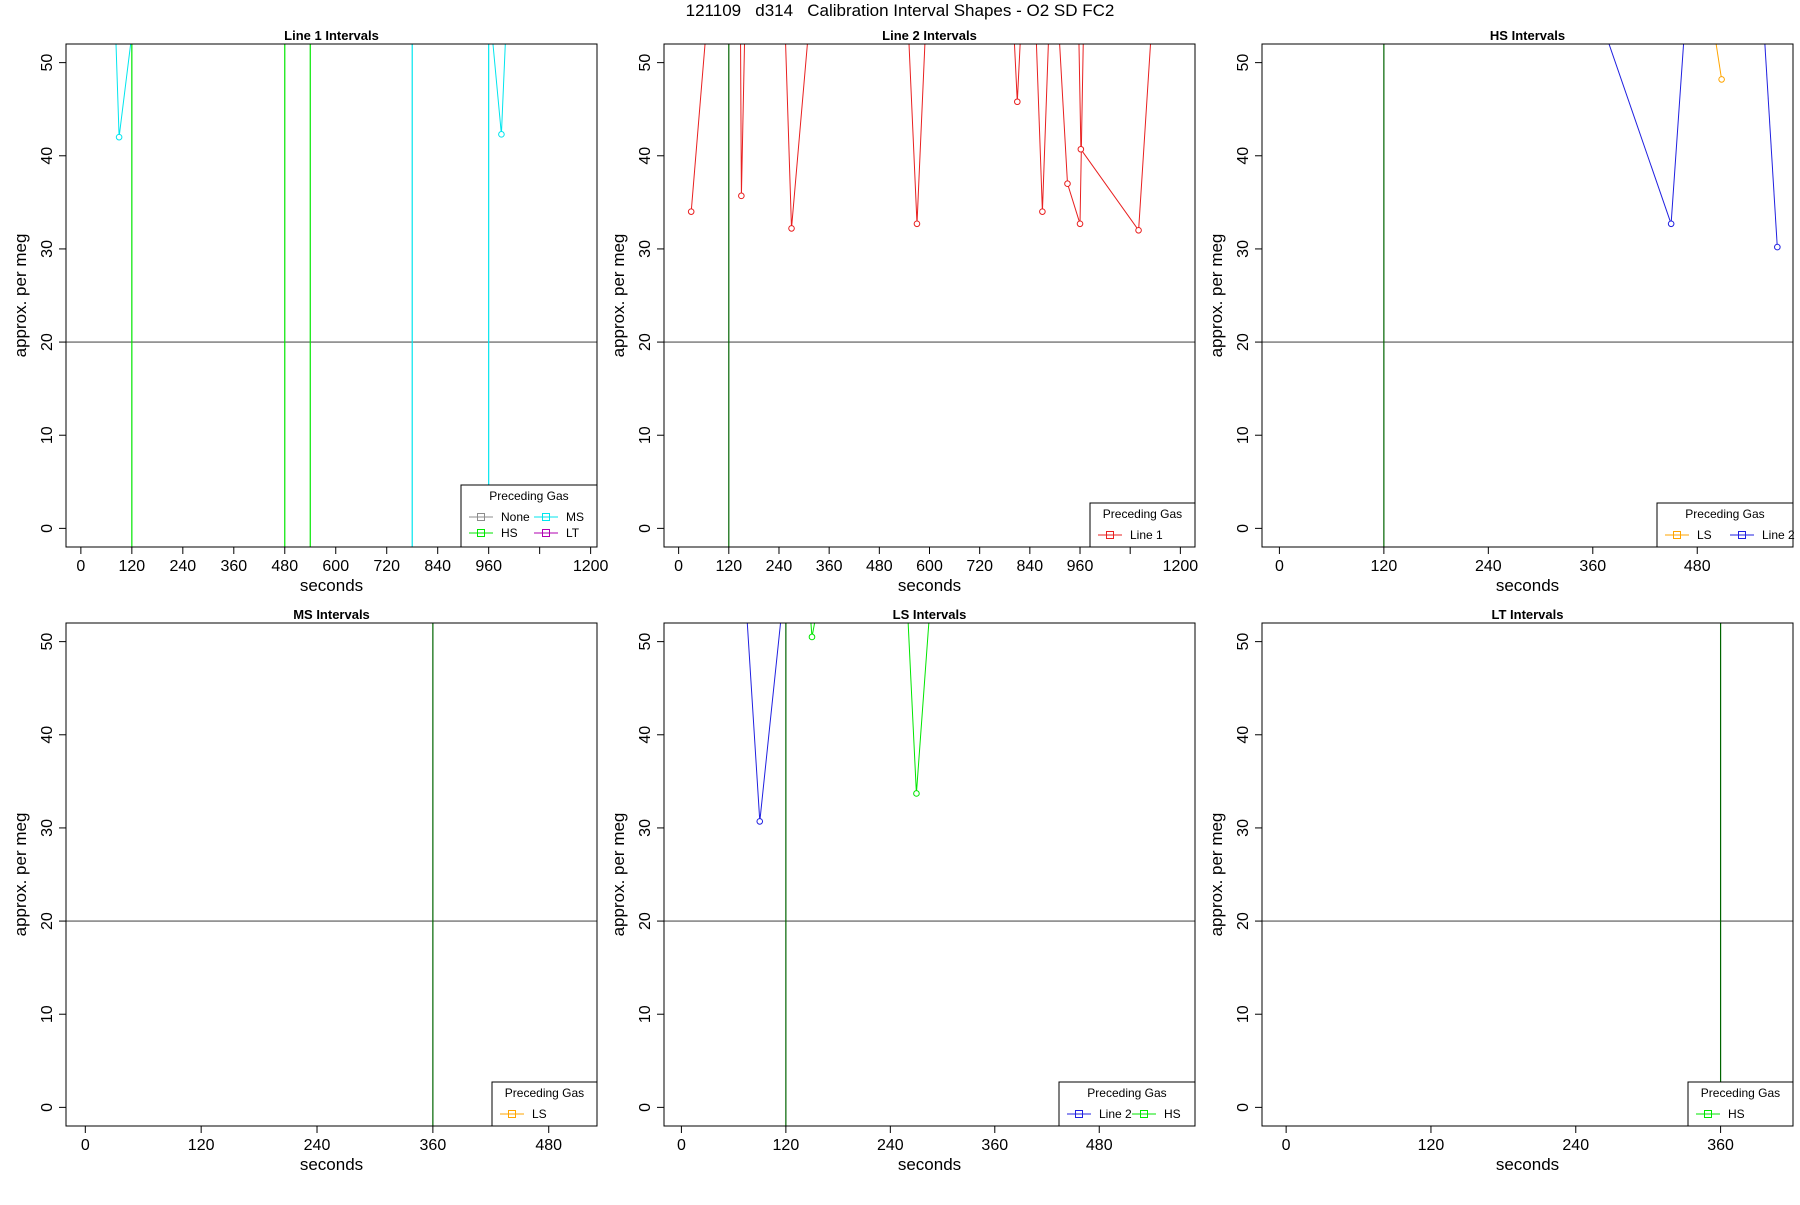  I want to click on x-tick-label: 720, so click(386, 566).